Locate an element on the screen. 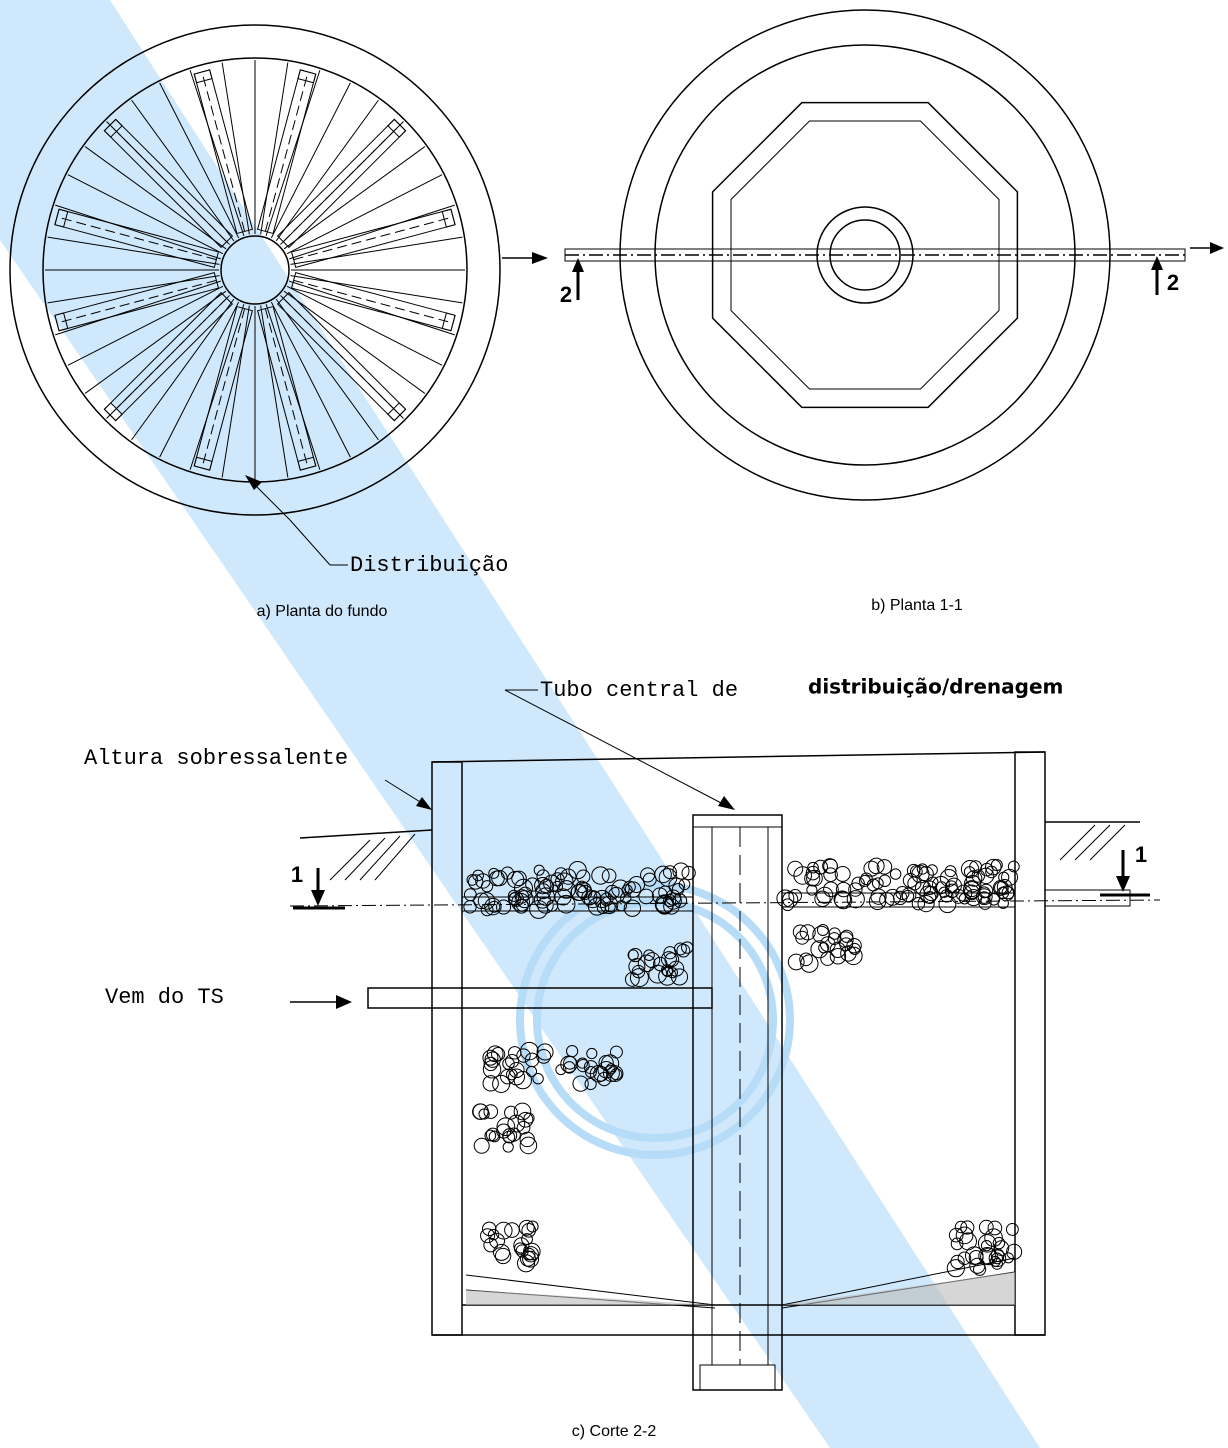 This screenshot has height=1448, width=1228. caption: b) Planta 1-1 is located at coordinates (917, 605).